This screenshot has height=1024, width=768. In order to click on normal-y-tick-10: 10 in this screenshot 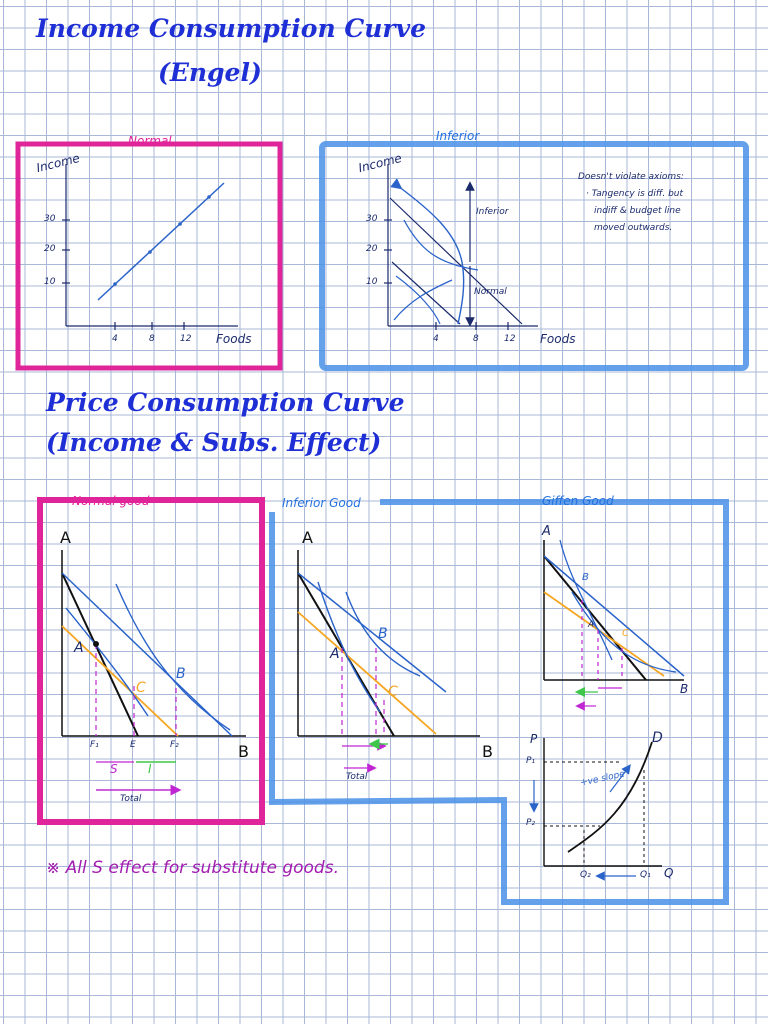, I will do `click(50, 282)`.